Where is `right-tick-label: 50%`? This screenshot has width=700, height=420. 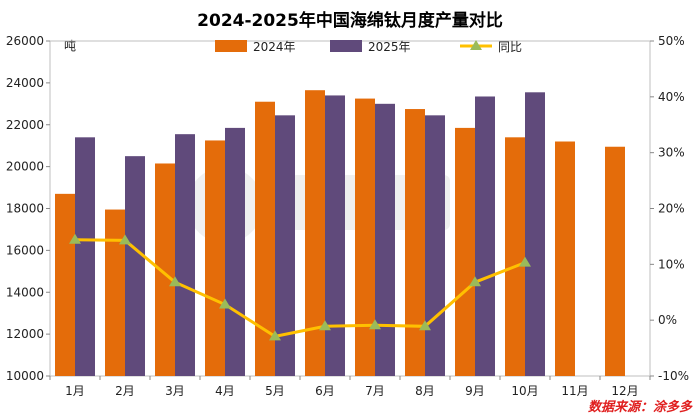
right-tick-label: 50% is located at coordinates (671, 41).